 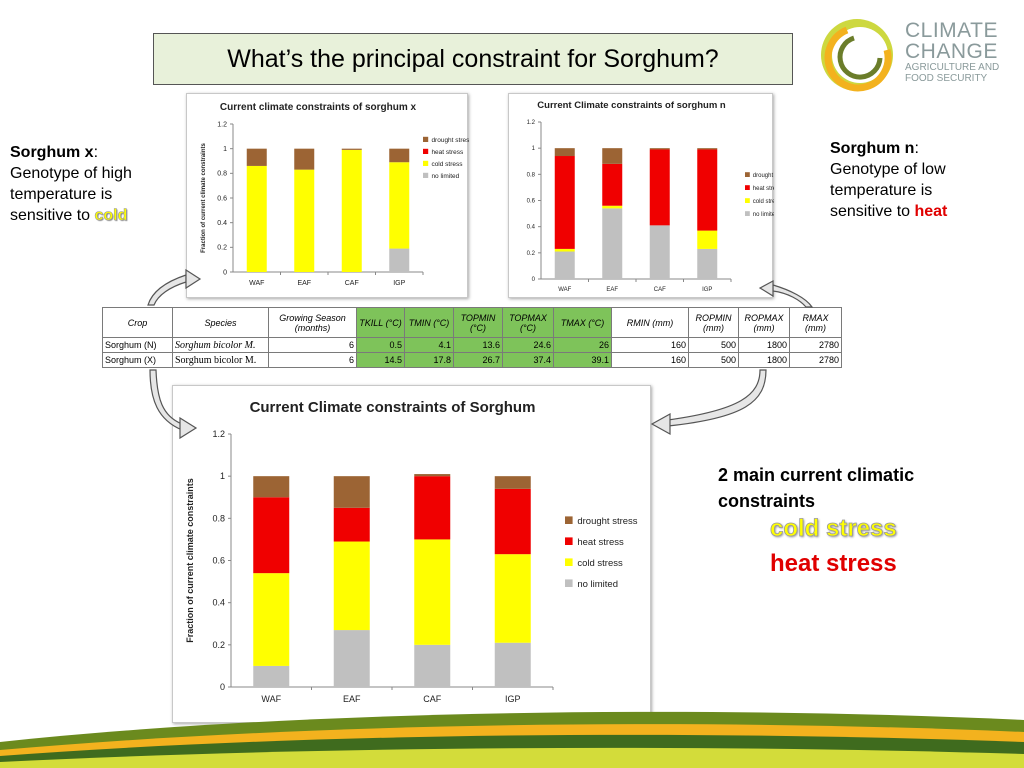 I want to click on col-header: ROPMAX (mm), so click(x=764, y=322).